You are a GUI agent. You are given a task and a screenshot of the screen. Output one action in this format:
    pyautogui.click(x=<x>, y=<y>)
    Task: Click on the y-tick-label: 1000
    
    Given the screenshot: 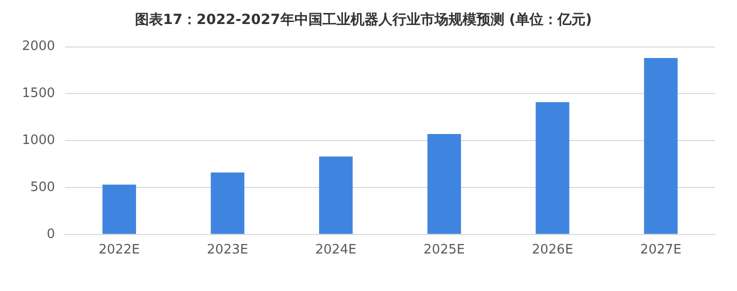 What is the action you would take?
    pyautogui.click(x=39, y=140)
    